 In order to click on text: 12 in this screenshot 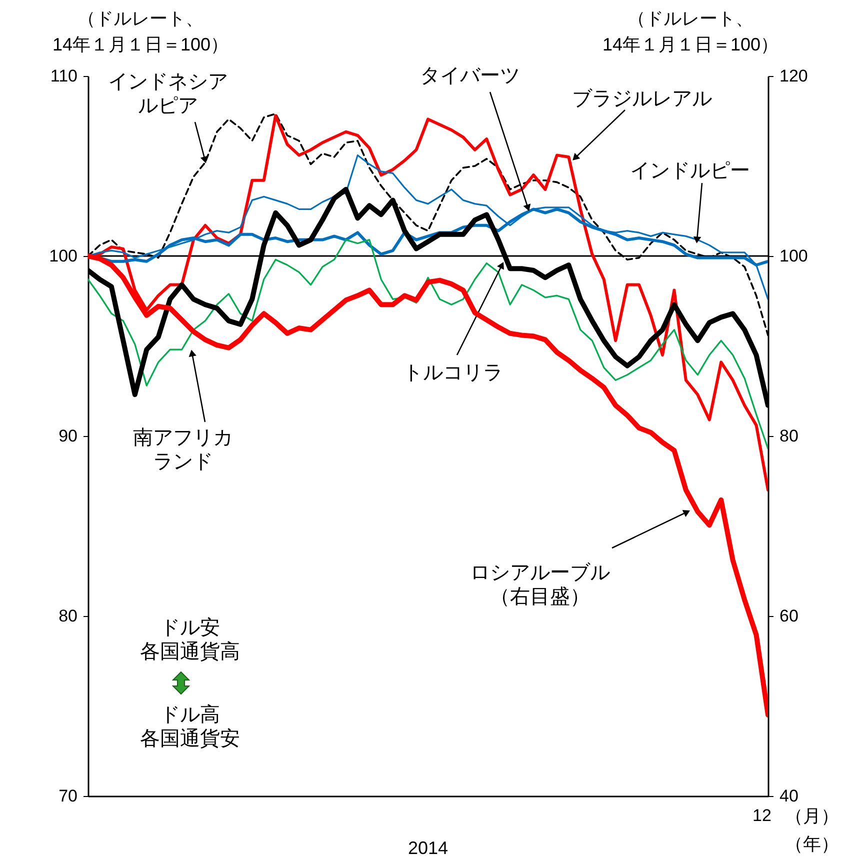, I will do `click(762, 815)`.